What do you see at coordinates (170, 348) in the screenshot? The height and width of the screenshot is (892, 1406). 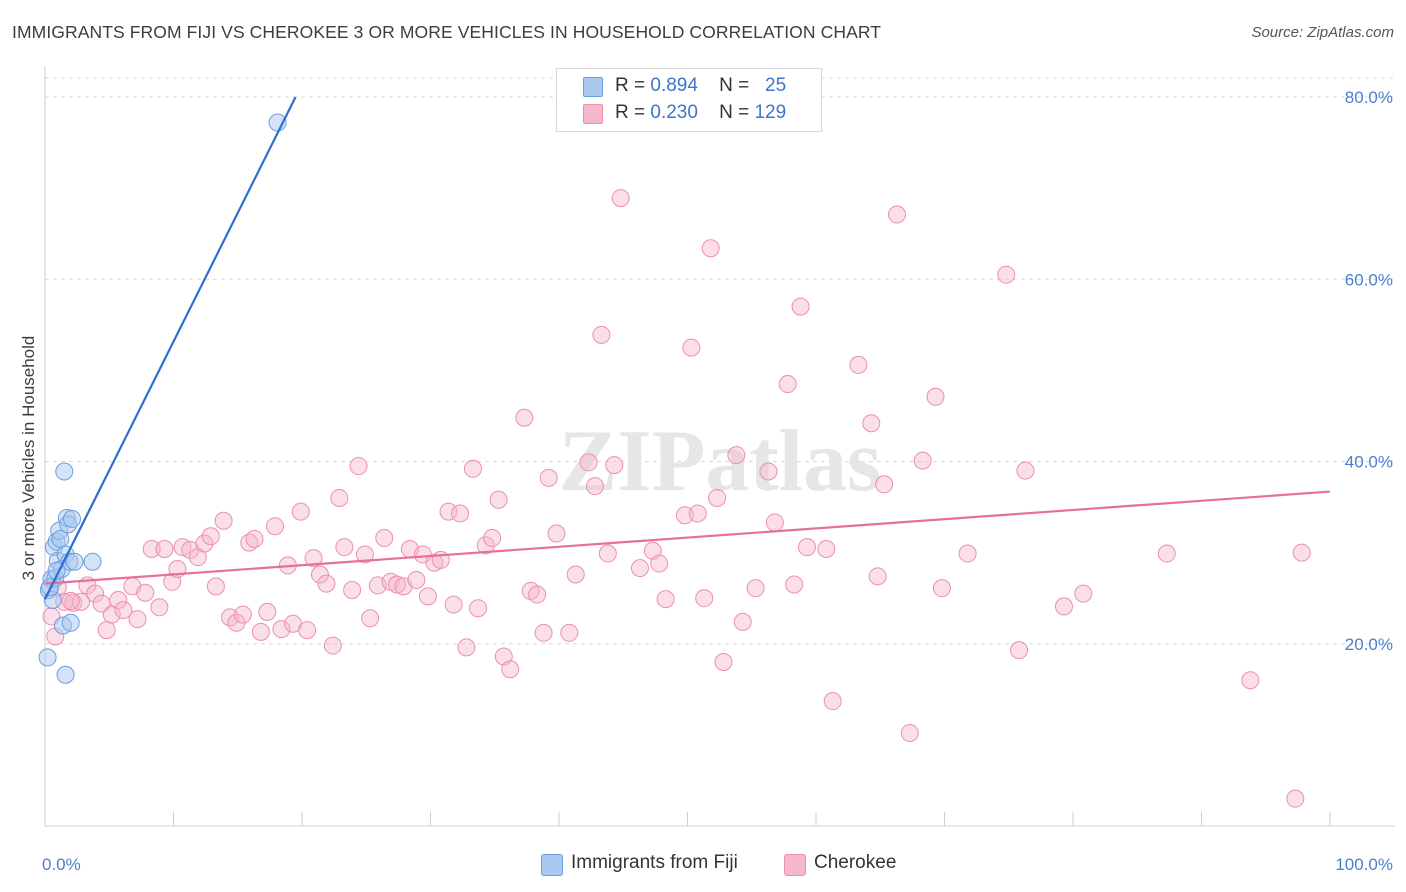 I see `fiji-trend-line` at bounding box center [170, 348].